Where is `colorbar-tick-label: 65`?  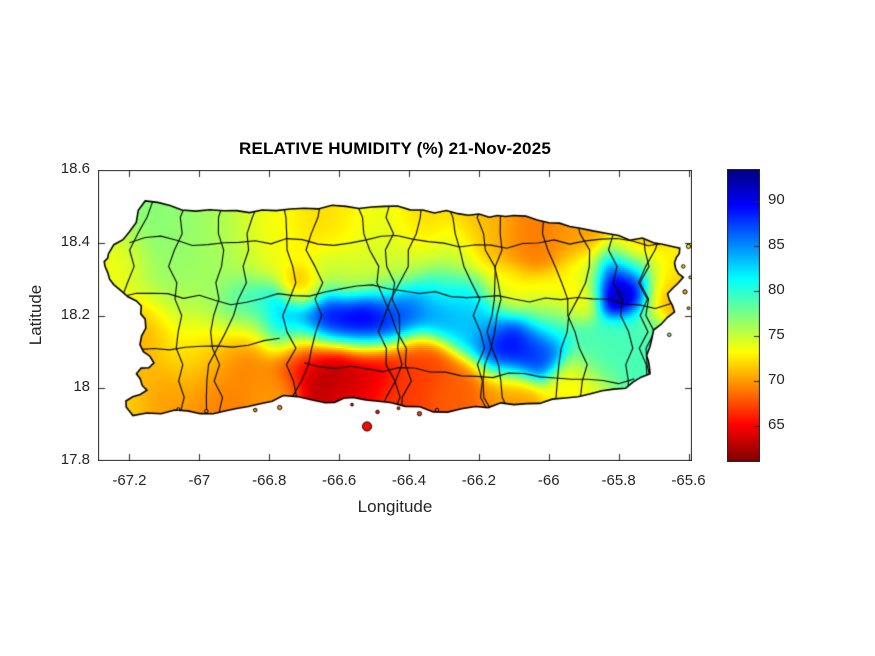 colorbar-tick-label: 65 is located at coordinates (776, 424).